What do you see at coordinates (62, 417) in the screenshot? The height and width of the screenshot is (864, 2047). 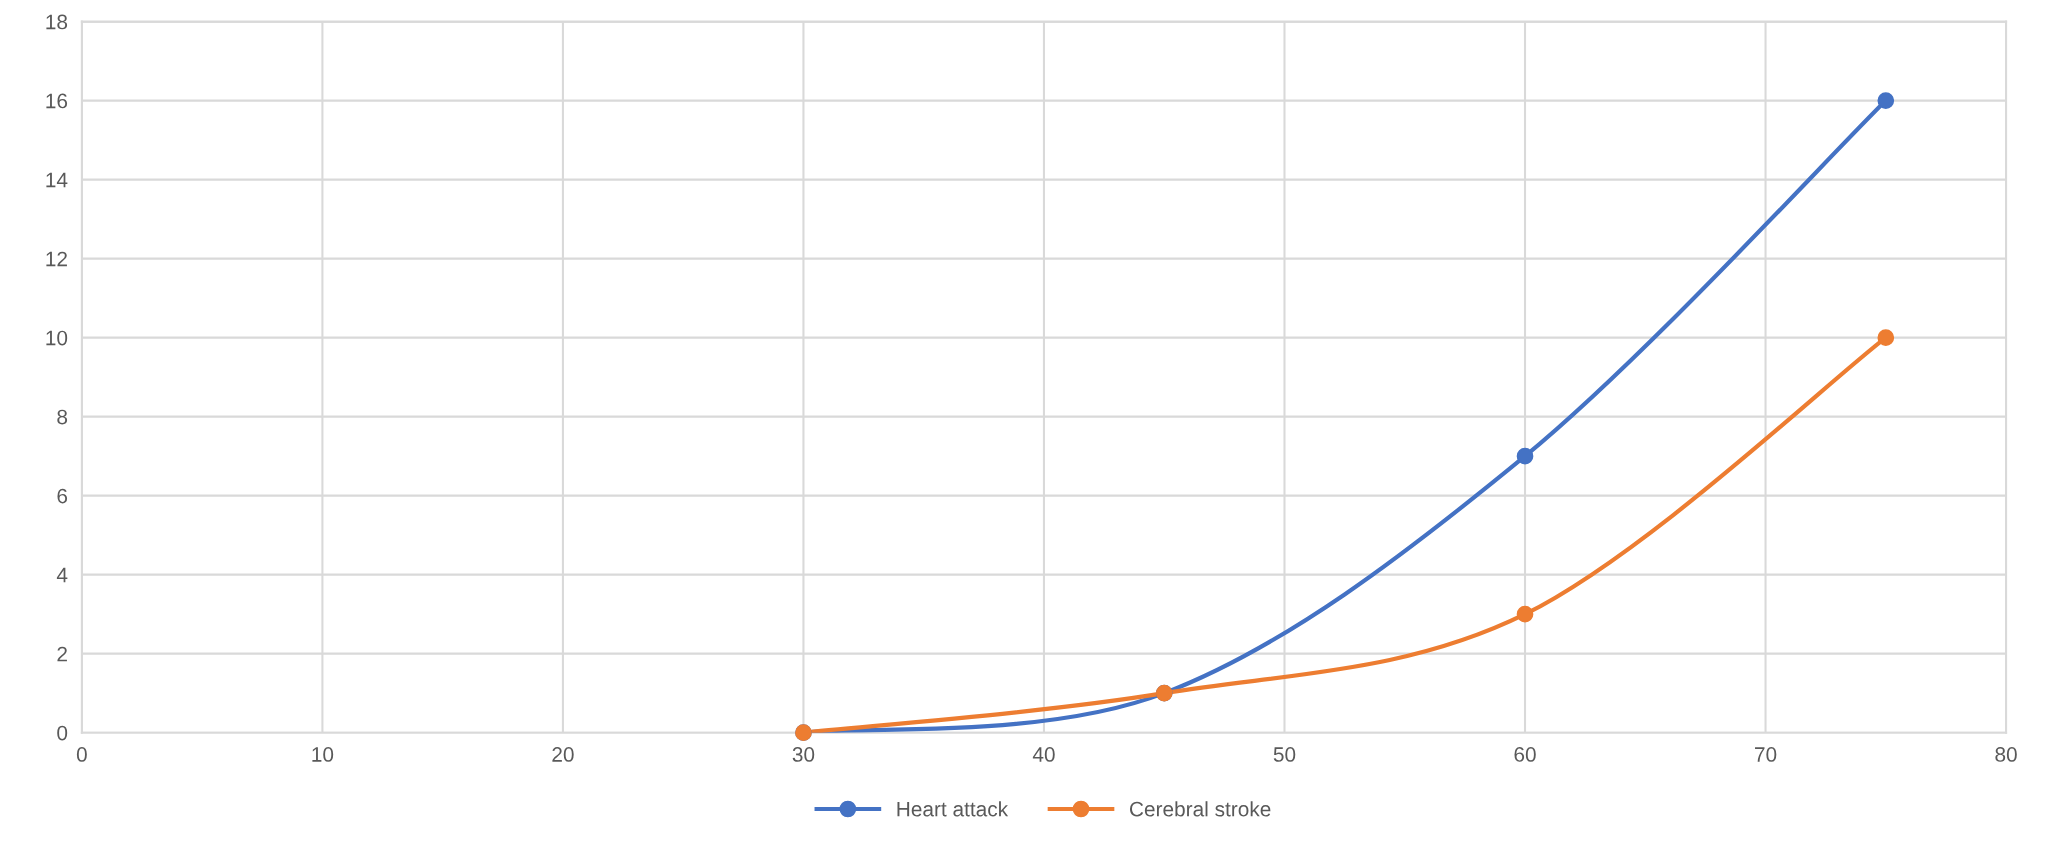 I see `y-tick-label: 8` at bounding box center [62, 417].